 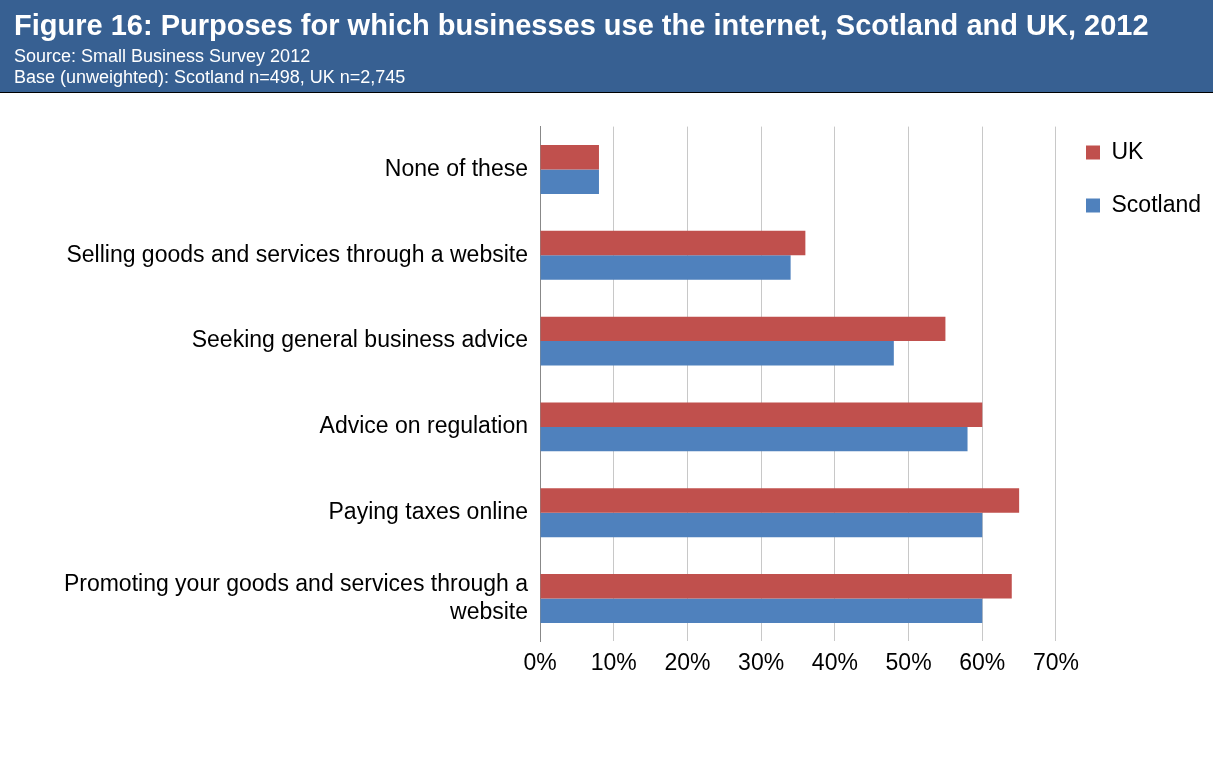 I want to click on text: Source: Small Business Survey 2012, so click(x=163, y=56).